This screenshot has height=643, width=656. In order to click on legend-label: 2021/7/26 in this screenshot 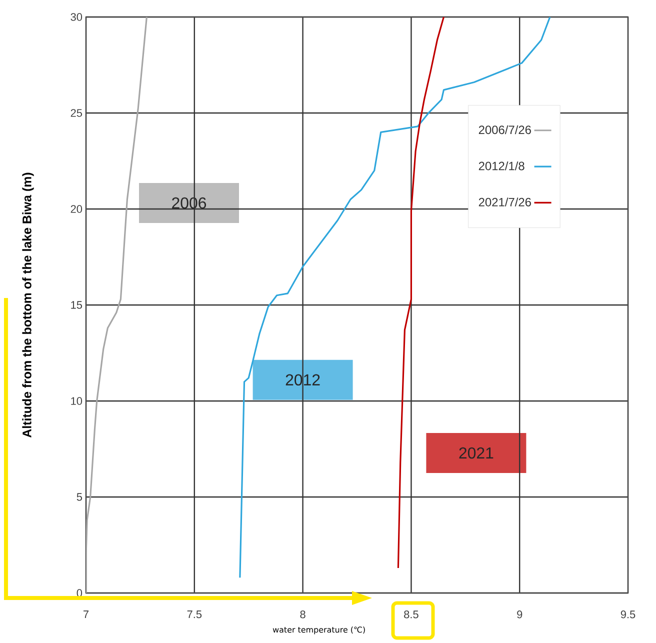, I will do `click(504, 202)`.